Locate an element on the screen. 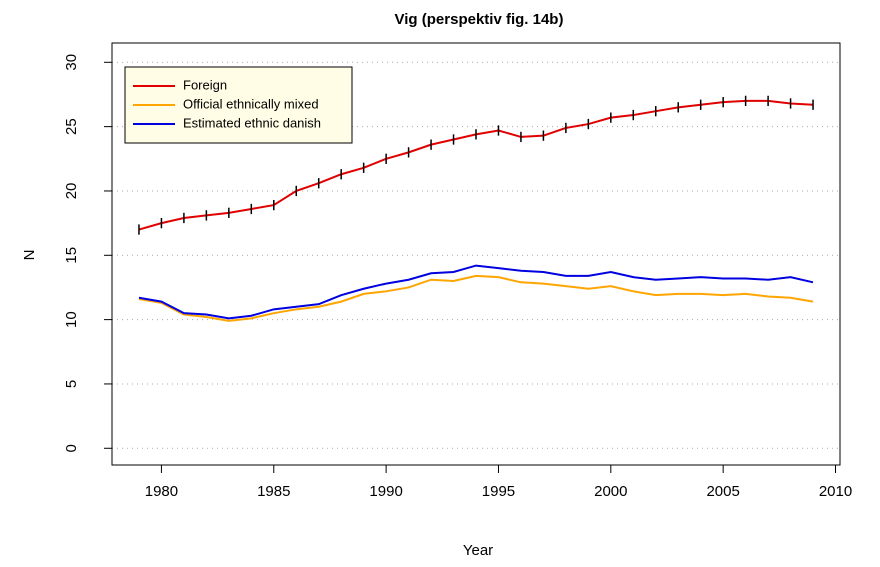 This screenshot has height=567, width=880. legend-label: Estimated ethnic danish is located at coordinates (252, 122).